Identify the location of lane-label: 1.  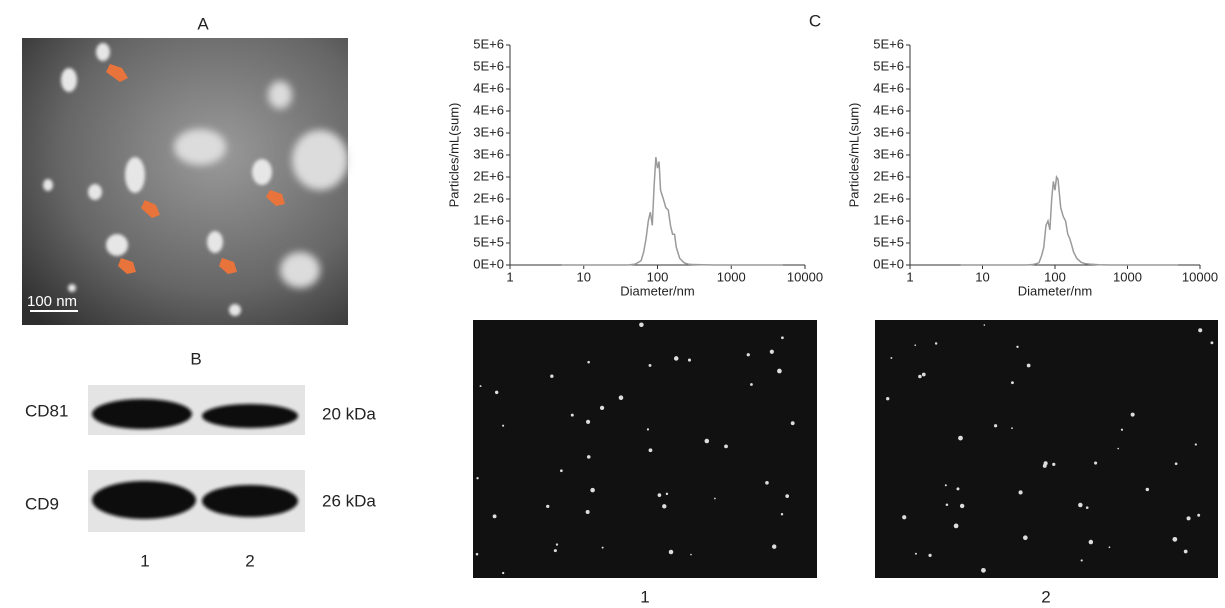
(144, 560).